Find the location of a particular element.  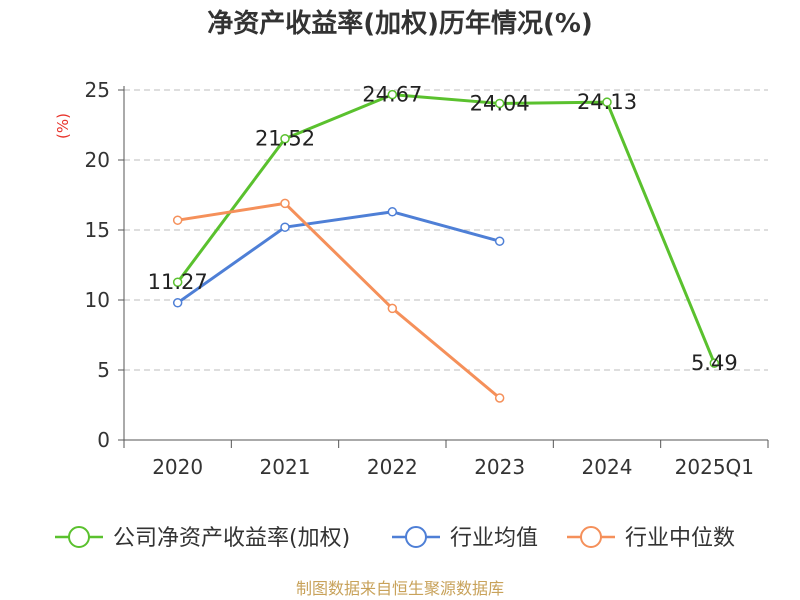

x-tick-label: 2023 is located at coordinates (499, 467).